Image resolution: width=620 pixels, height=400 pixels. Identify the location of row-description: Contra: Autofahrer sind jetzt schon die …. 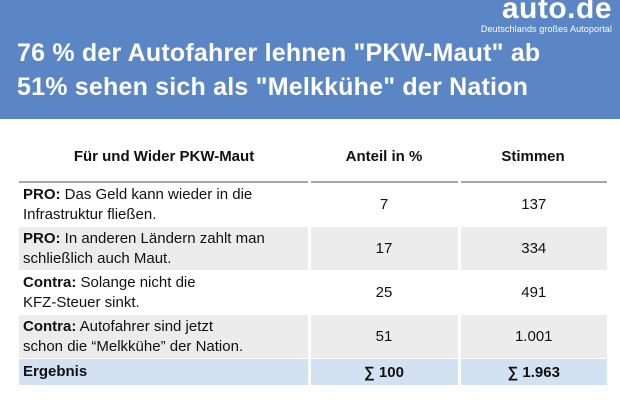
(165, 336).